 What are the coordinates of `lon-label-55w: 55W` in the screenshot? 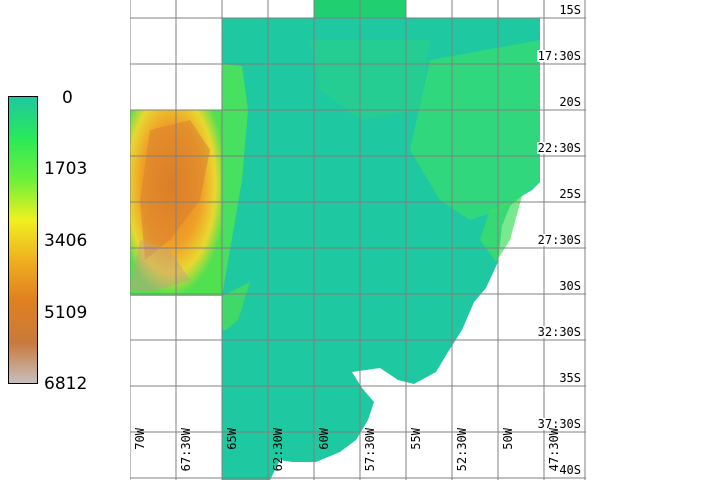 It's located at (416, 439).